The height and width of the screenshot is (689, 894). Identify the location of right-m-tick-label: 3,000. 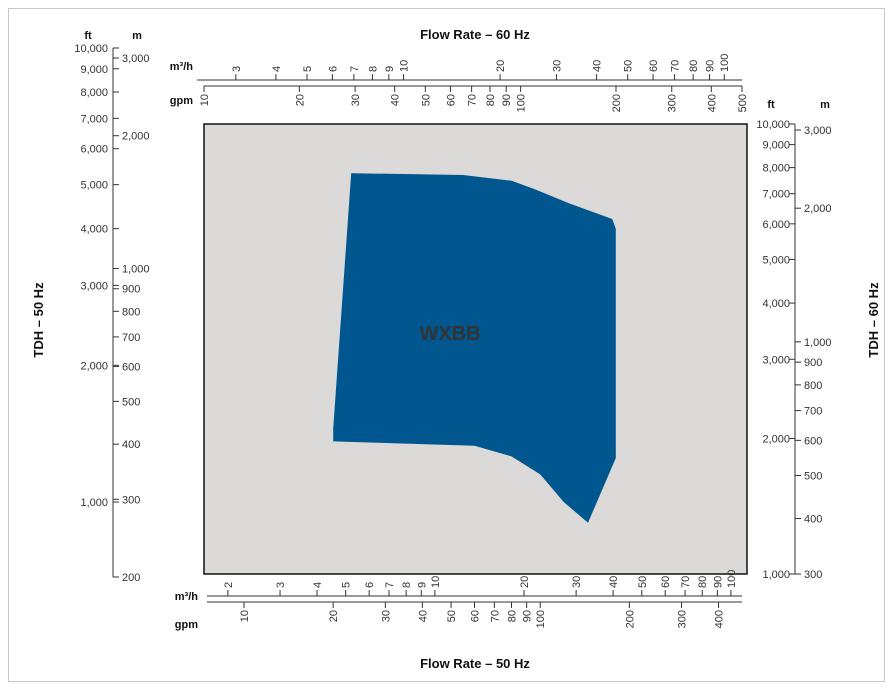
(818, 131).